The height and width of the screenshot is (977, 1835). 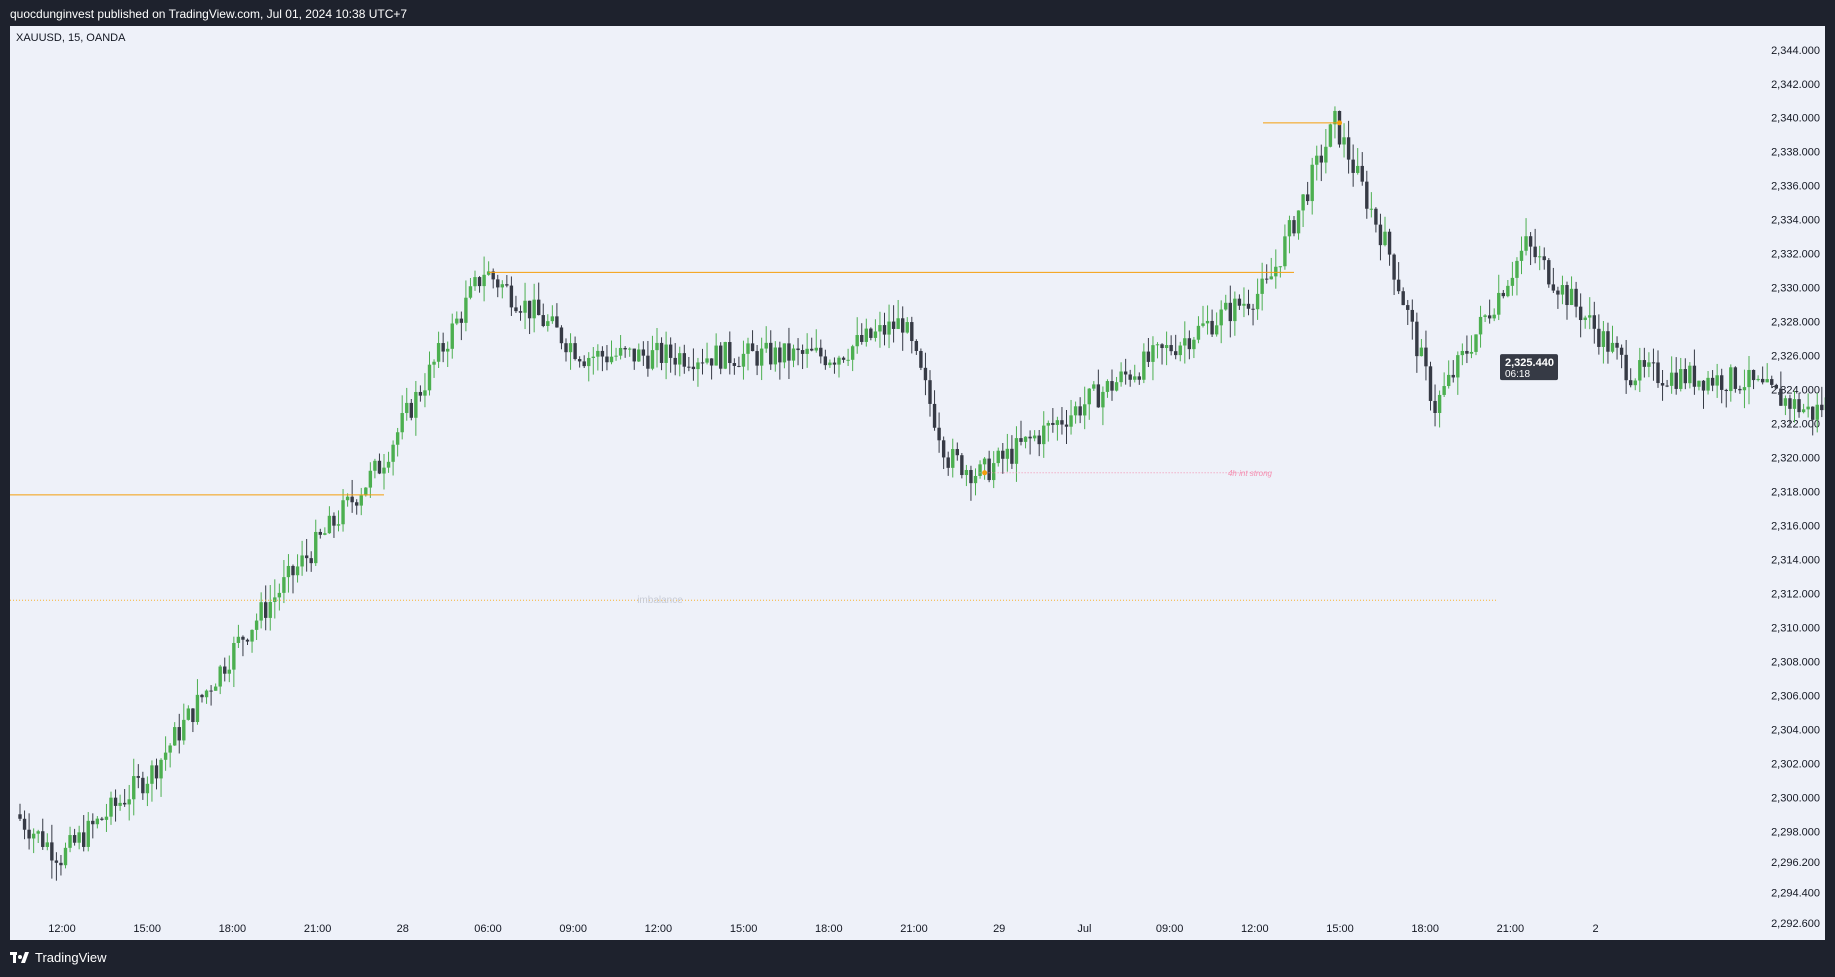 I want to click on y-tick-label: 2,312.000, so click(x=1795, y=594).